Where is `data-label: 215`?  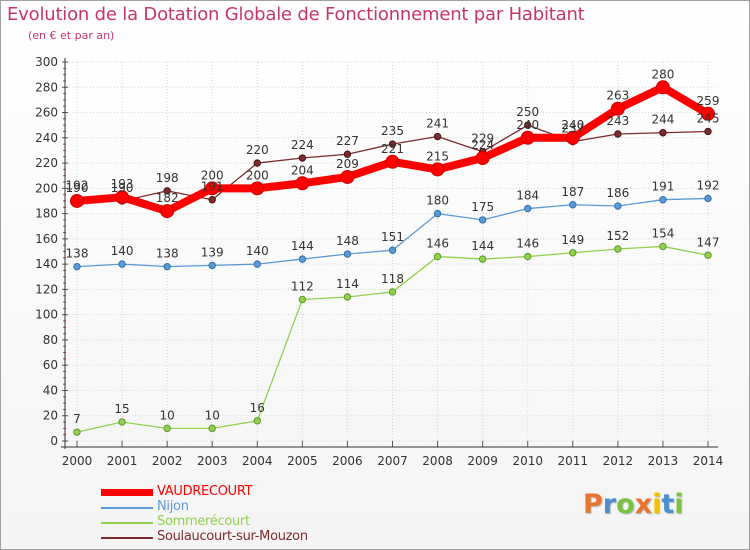
data-label: 215 is located at coordinates (437, 156).